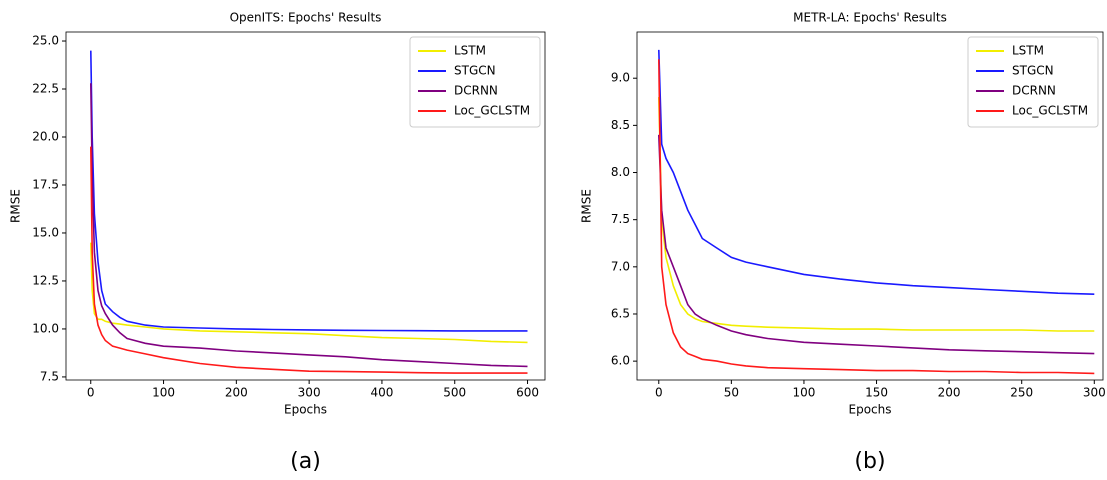 This screenshot has height=480, width=1107. Describe the element at coordinates (306, 18) in the screenshot. I see `chart-title: OpenITS: Epochs' Results` at that location.